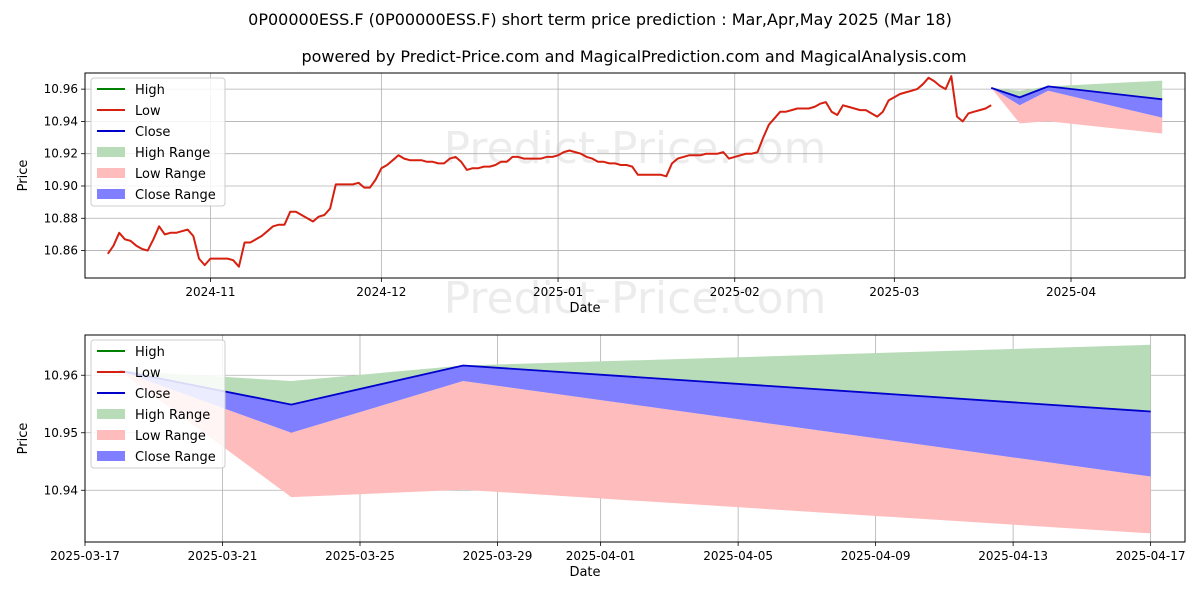  I want to click on x-tick-label: 2025-04-13, so click(1013, 556).